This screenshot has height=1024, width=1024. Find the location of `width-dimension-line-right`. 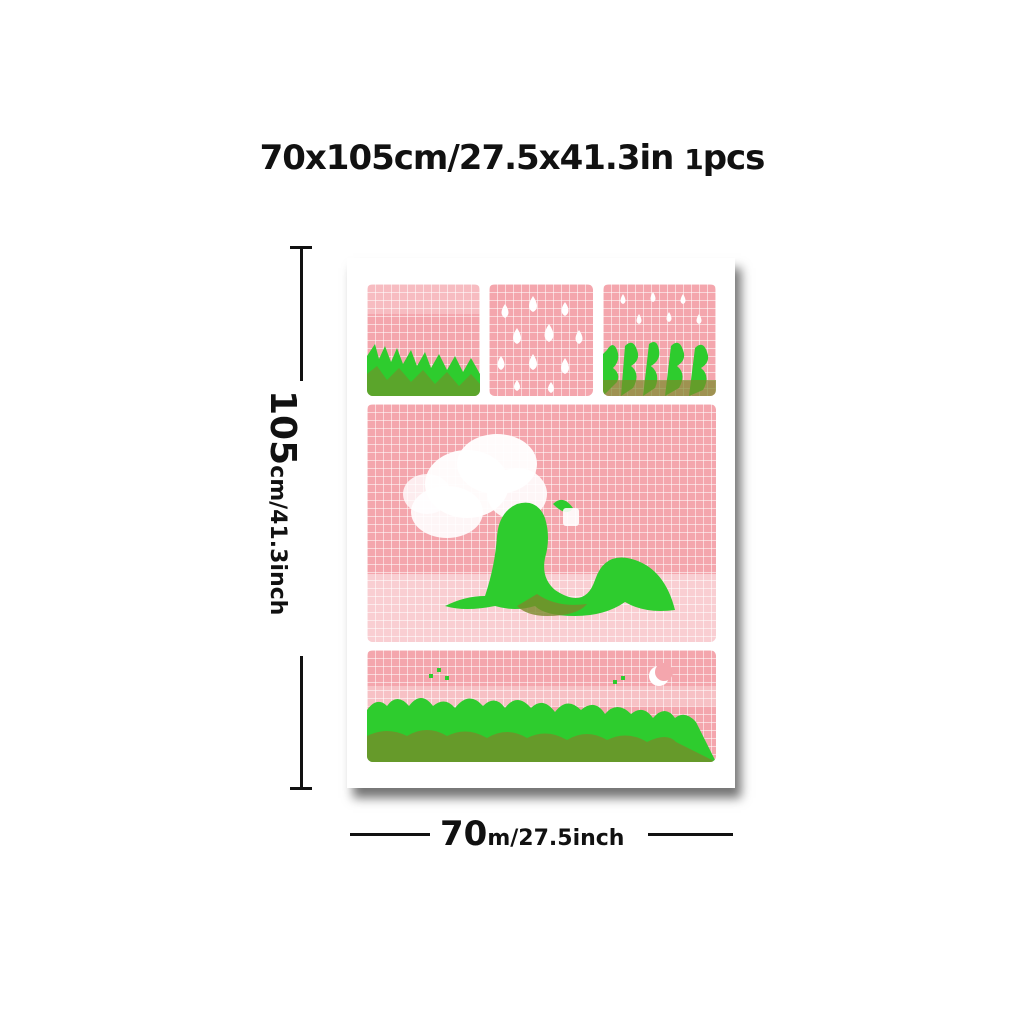

width-dimension-line-right is located at coordinates (690, 834).